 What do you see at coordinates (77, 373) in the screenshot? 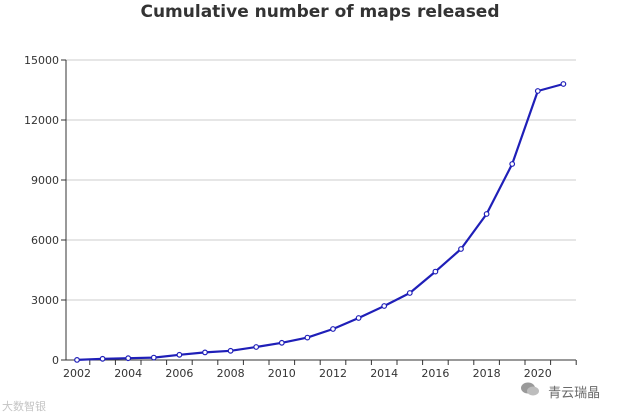
I see `x-tick-label: 2002` at bounding box center [77, 373].